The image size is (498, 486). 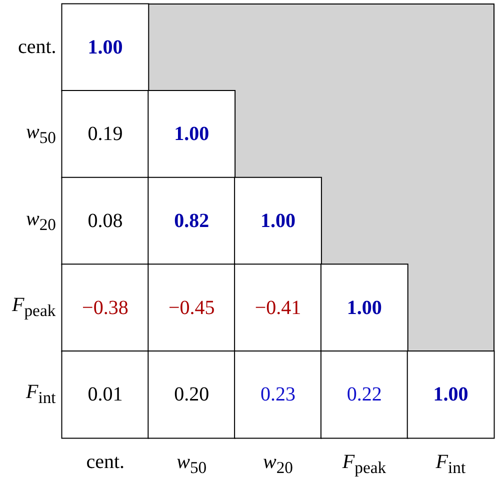 What do you see at coordinates (192, 221) in the screenshot?
I see `data-label: 0.82` at bounding box center [192, 221].